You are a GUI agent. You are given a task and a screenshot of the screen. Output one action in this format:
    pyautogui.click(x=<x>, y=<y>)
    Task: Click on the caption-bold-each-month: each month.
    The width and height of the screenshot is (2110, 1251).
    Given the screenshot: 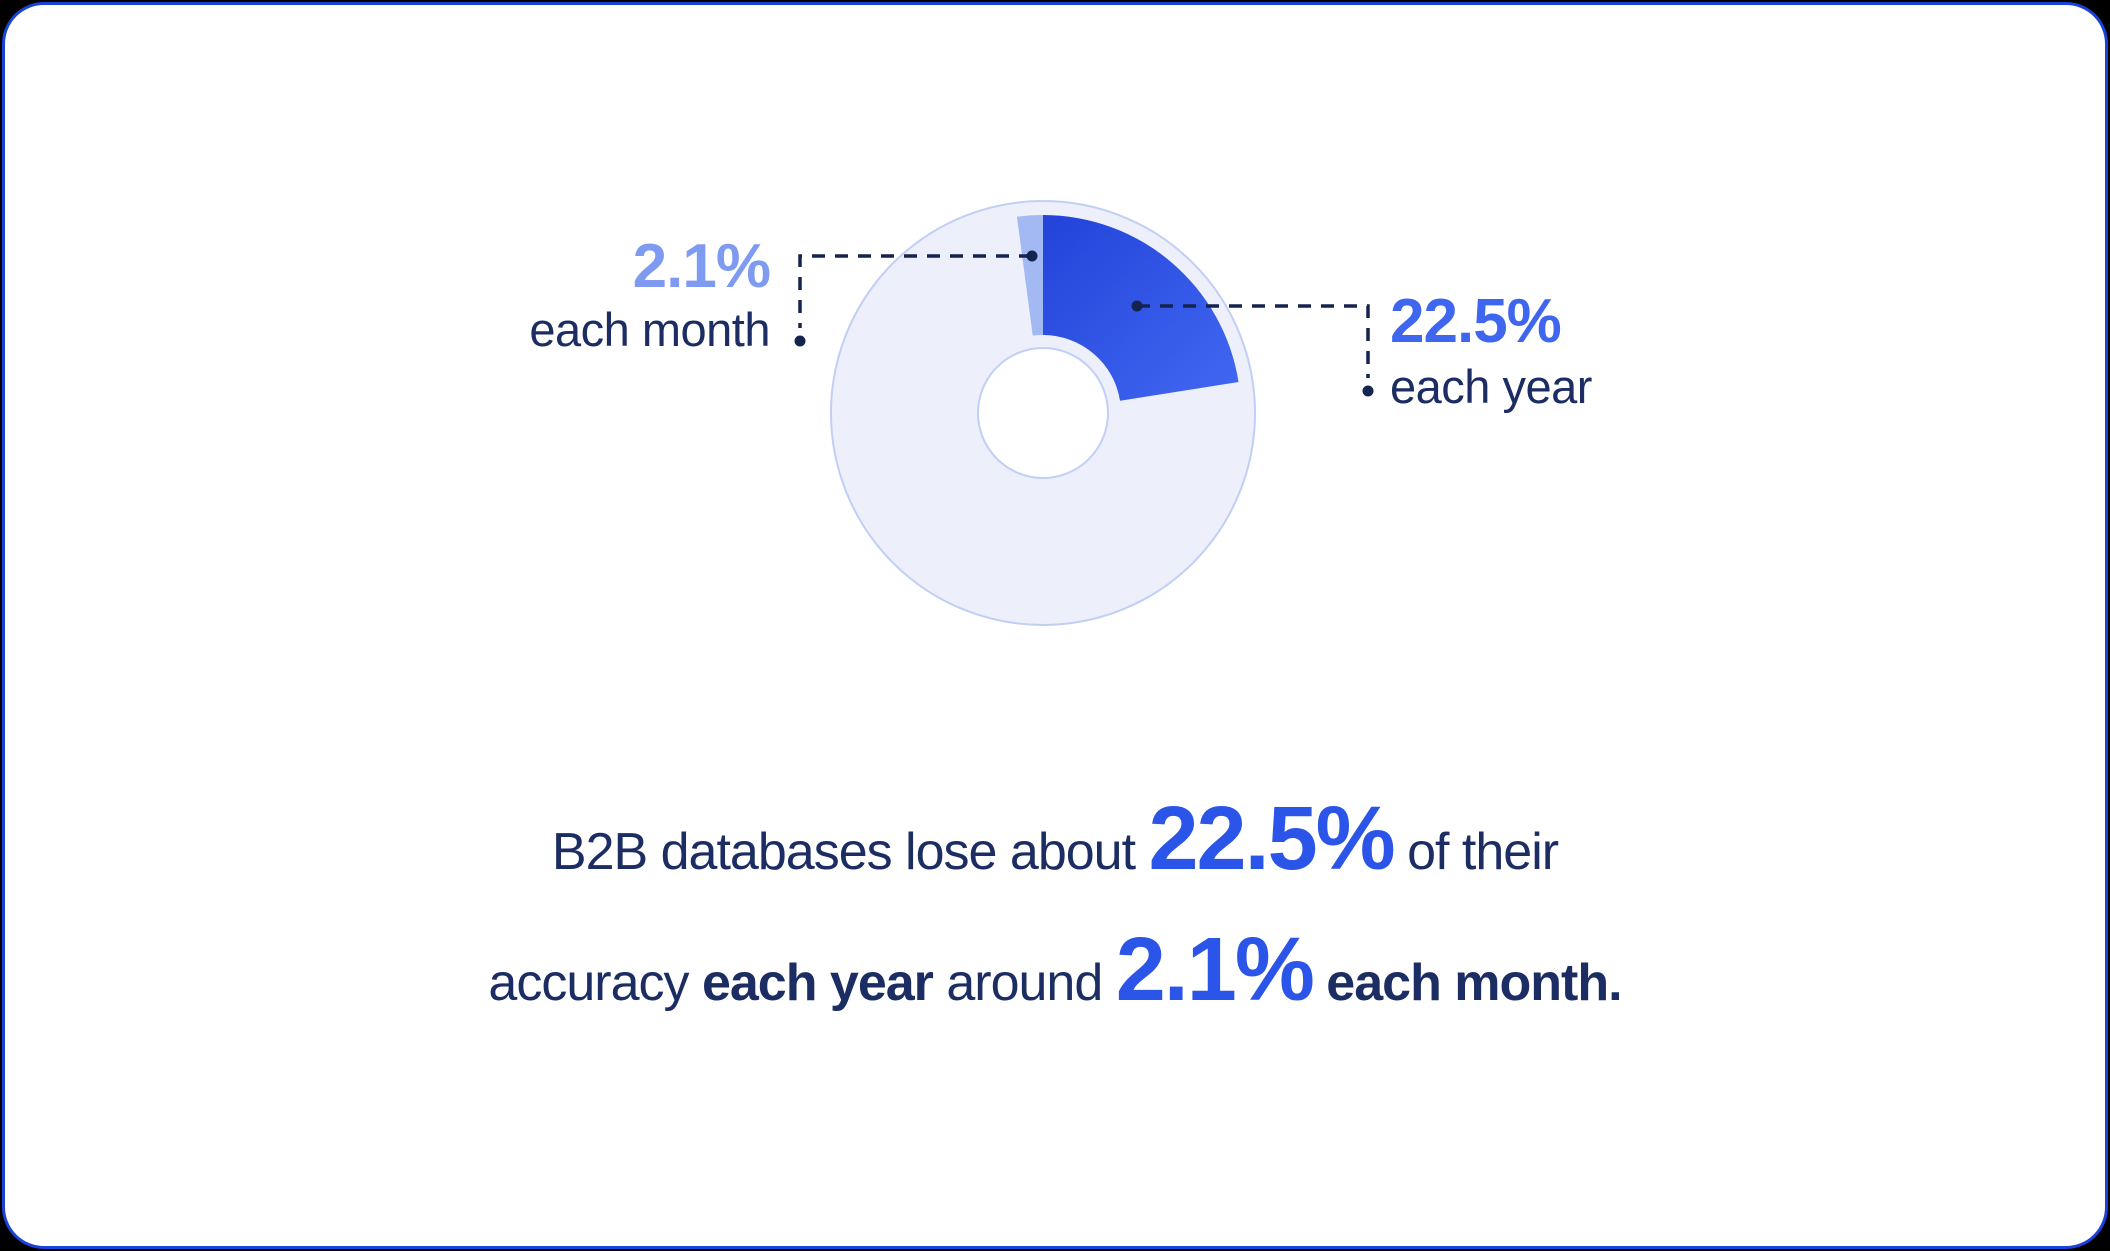 What is the action you would take?
    pyautogui.click(x=1467, y=983)
    